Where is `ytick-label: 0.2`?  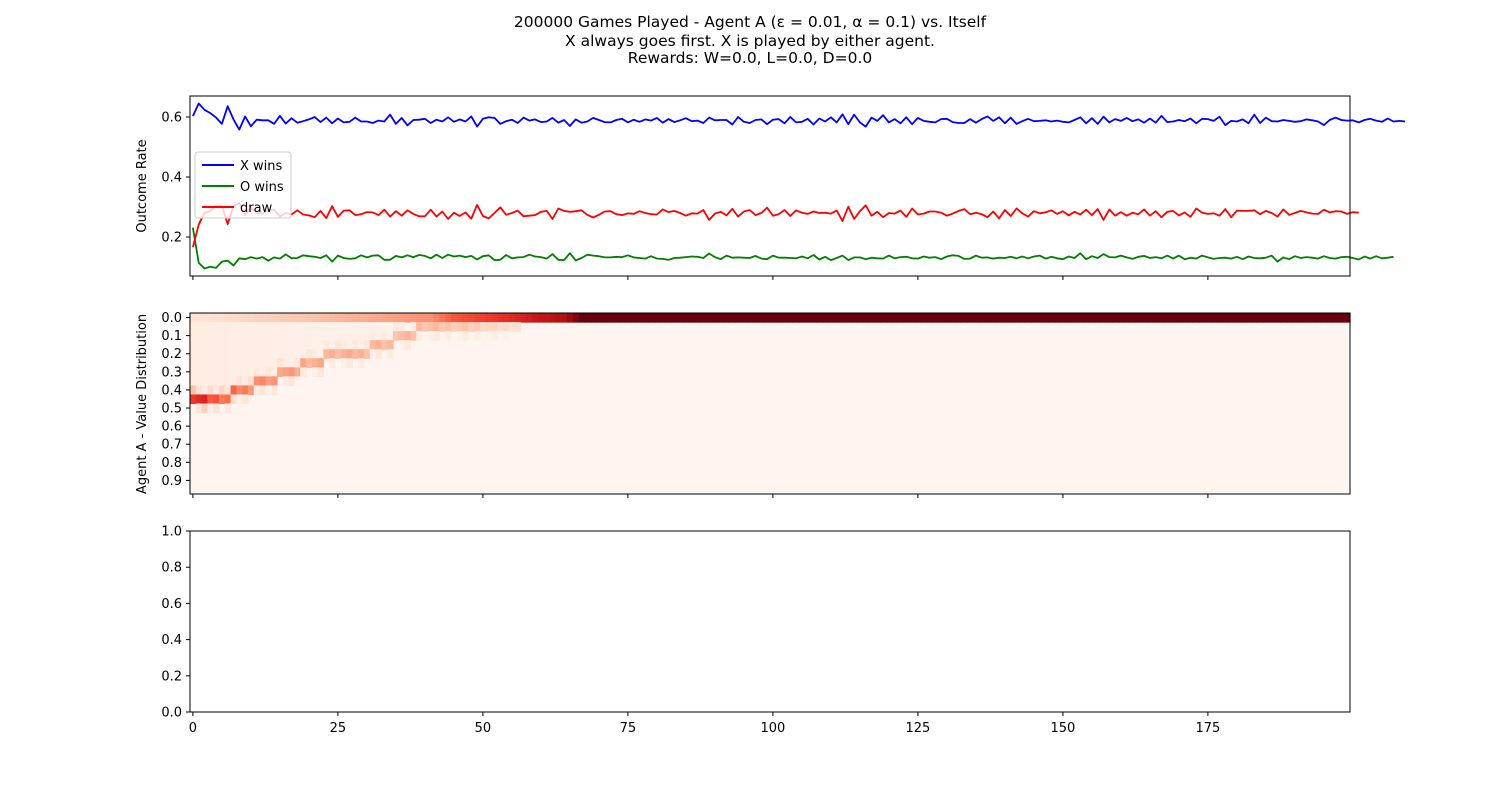
ytick-label: 0.2 is located at coordinates (171, 676).